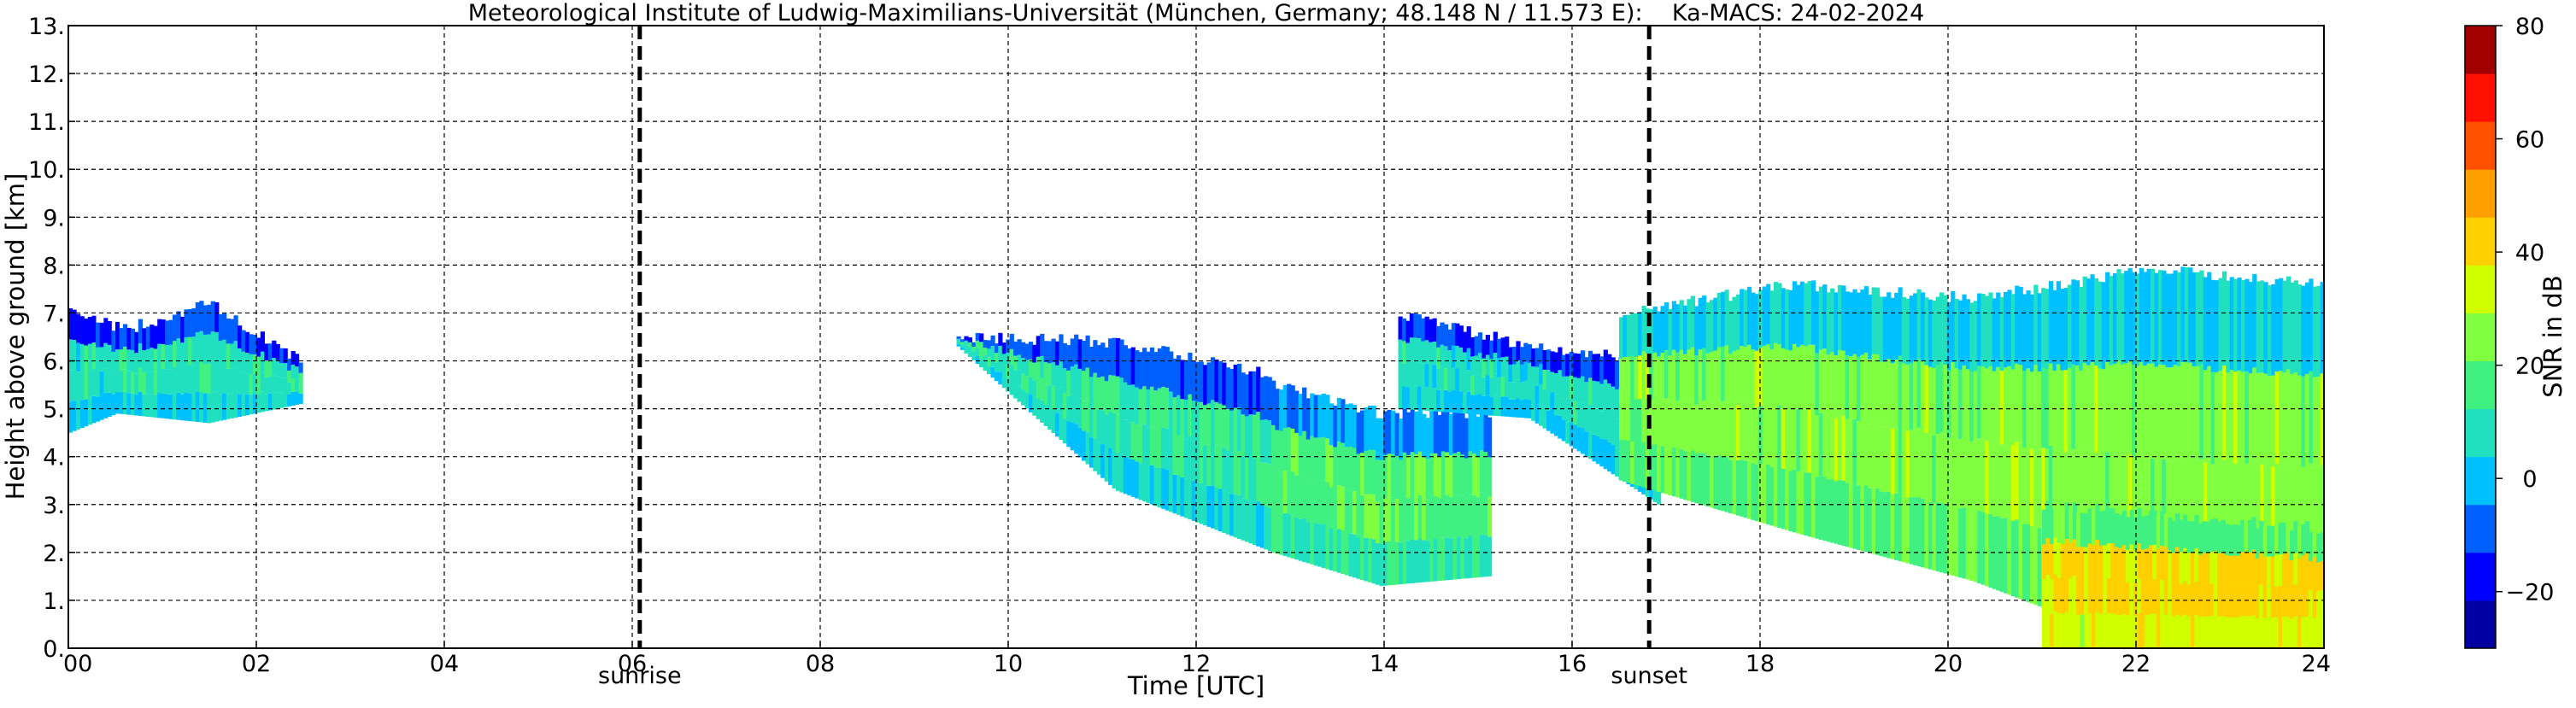 This screenshot has height=708, width=2576. Describe the element at coordinates (2480, 98) in the screenshot. I see `colorbar-segment` at that location.